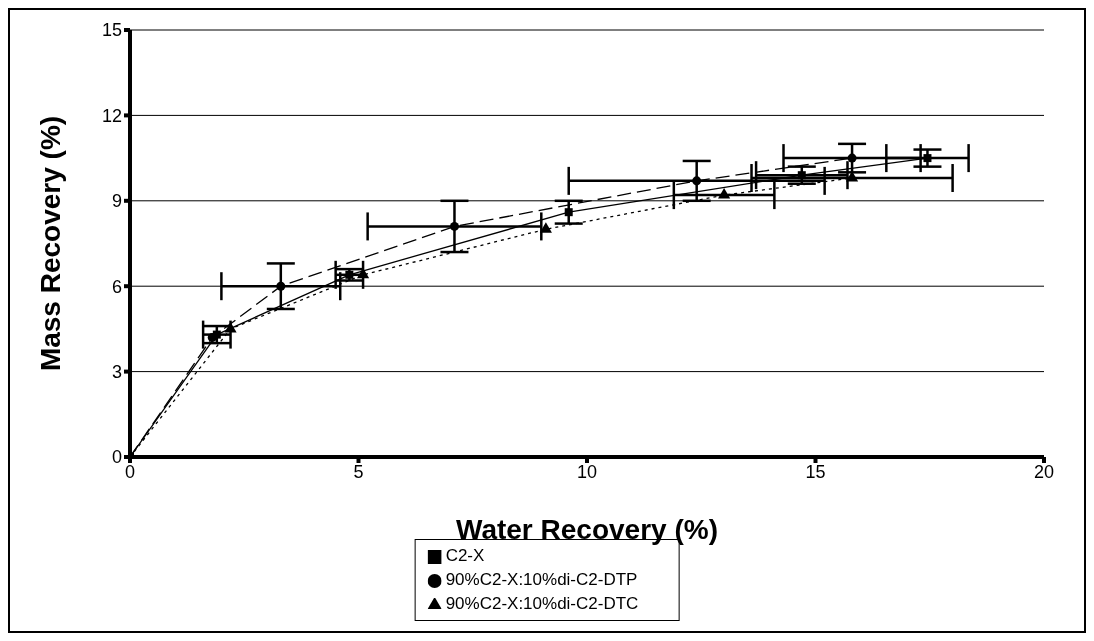 This screenshot has width=1094, height=641. Describe the element at coordinates (130, 471) in the screenshot. I see `x-tick-label: 0` at that location.